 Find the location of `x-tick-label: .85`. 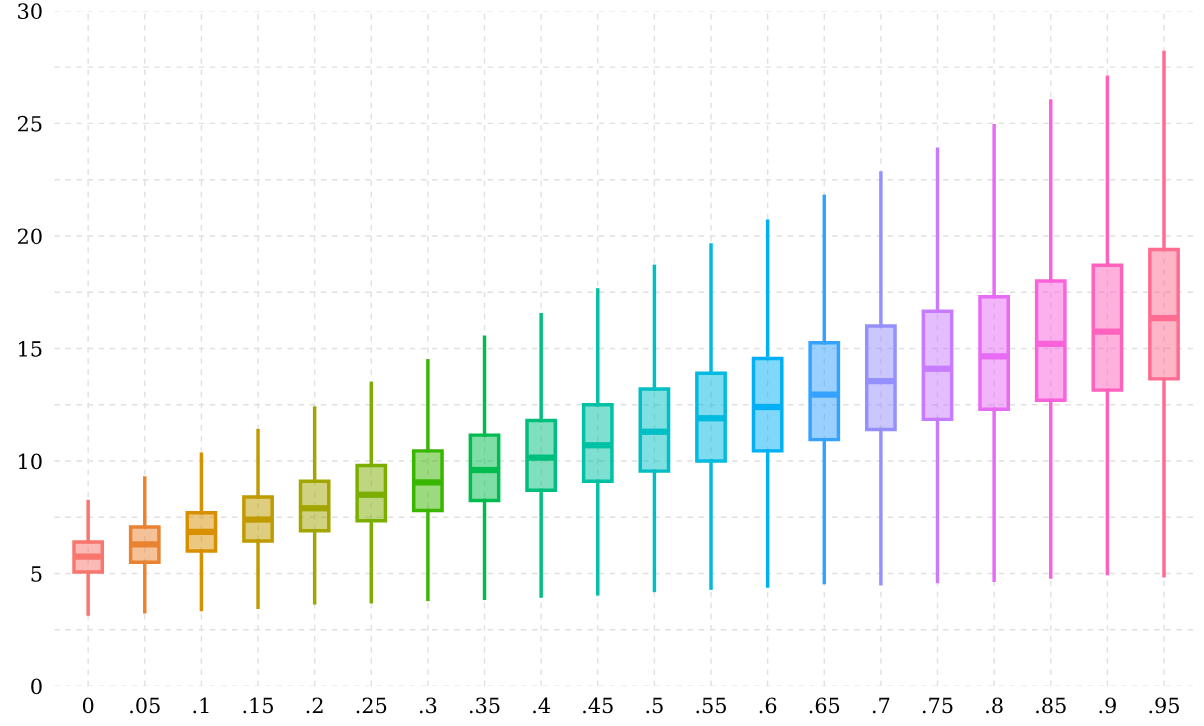

x-tick-label: .85 is located at coordinates (1051, 705).